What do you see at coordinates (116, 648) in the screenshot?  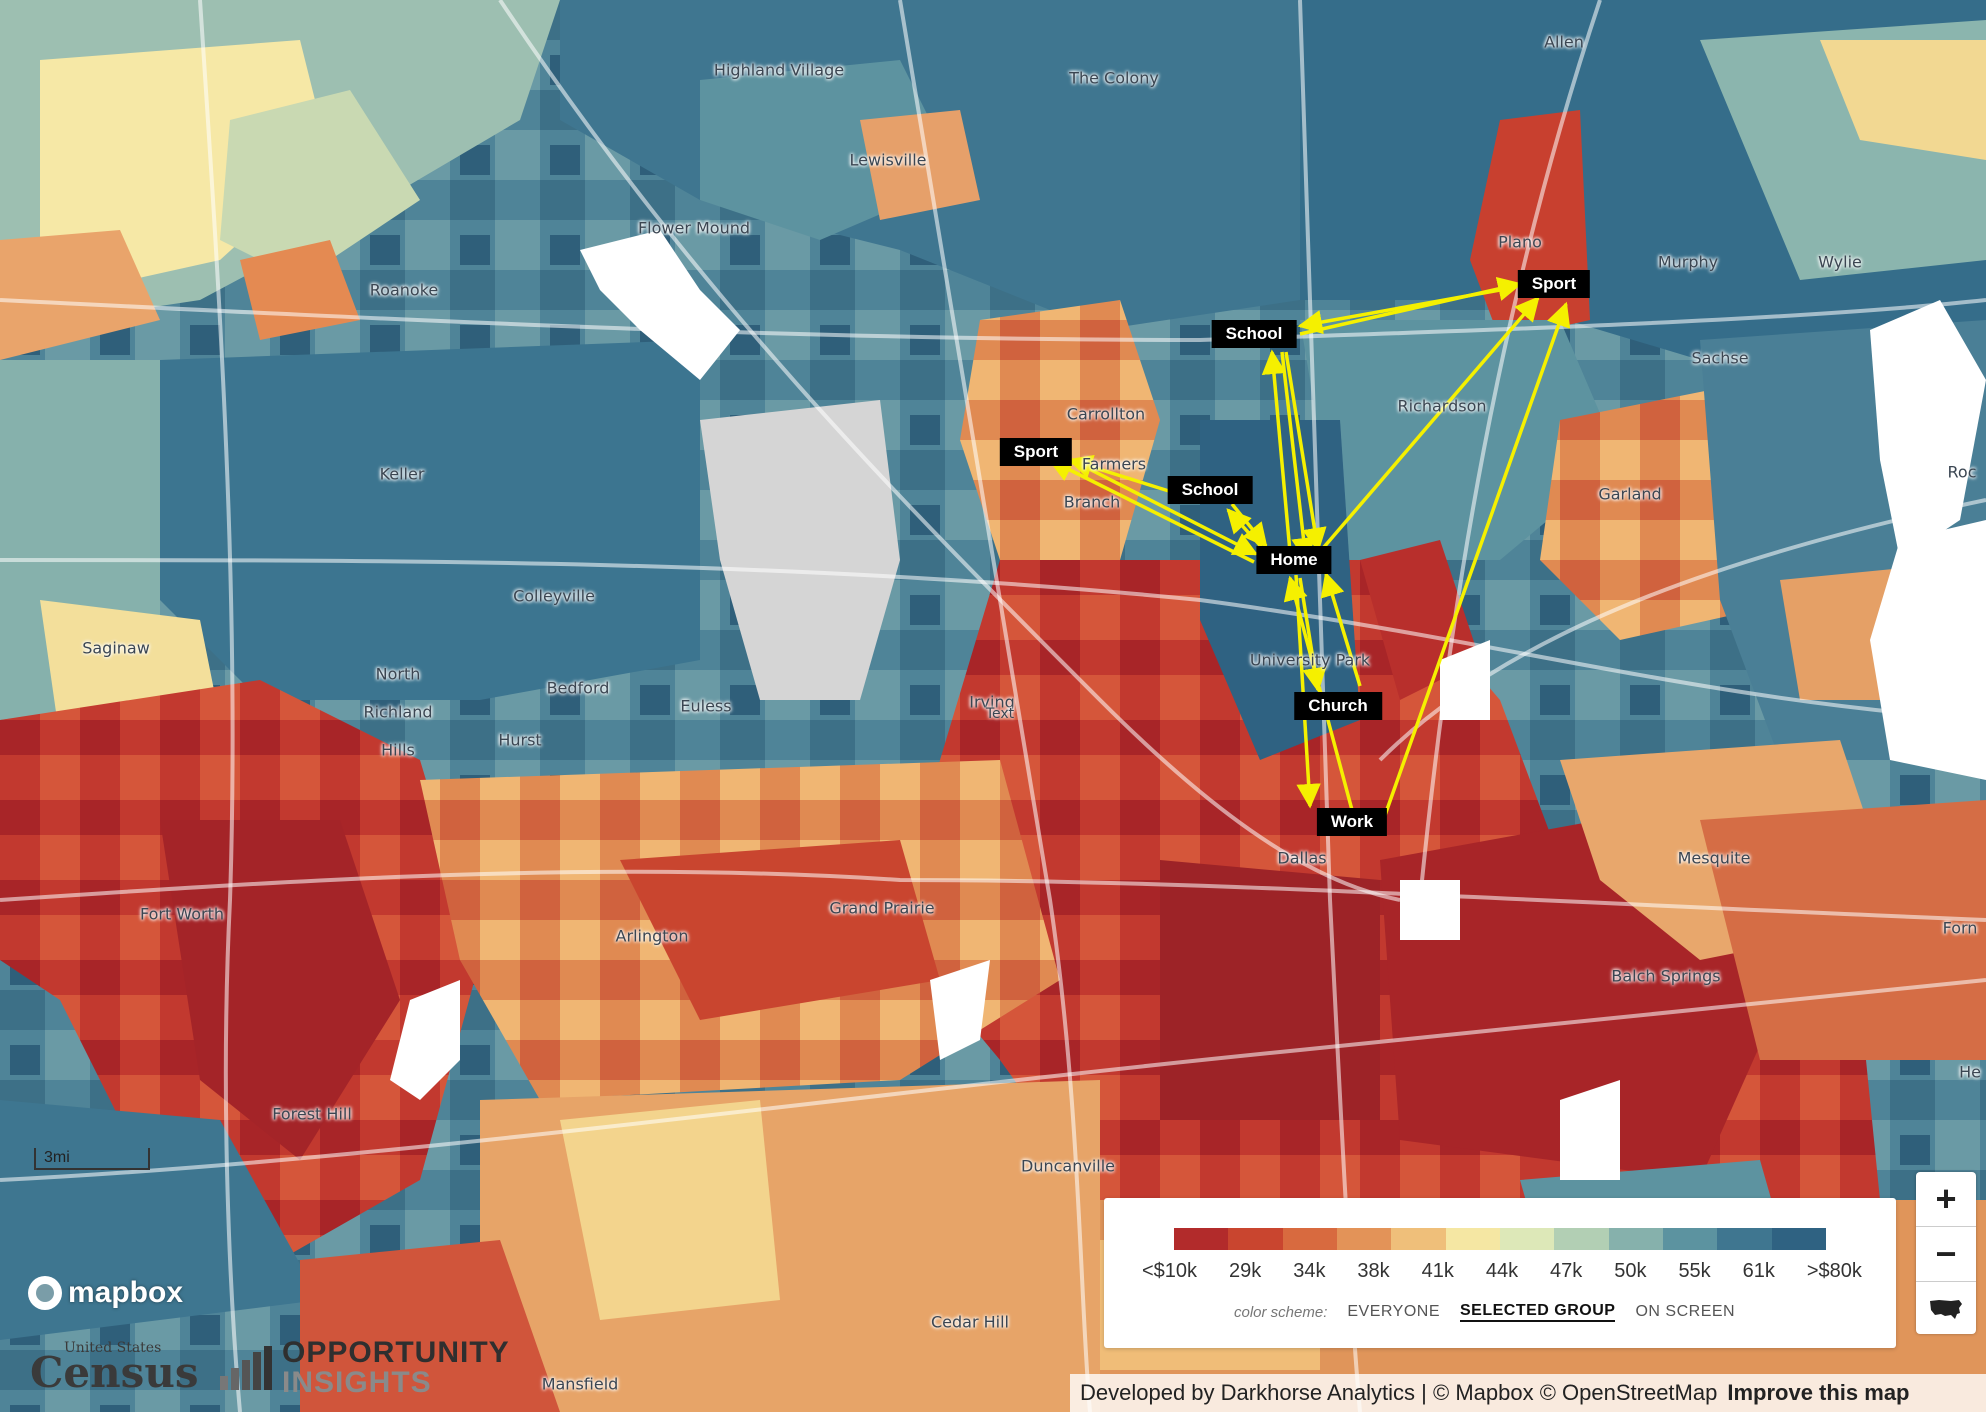 I see `place-label-saginaw: Saginaw` at bounding box center [116, 648].